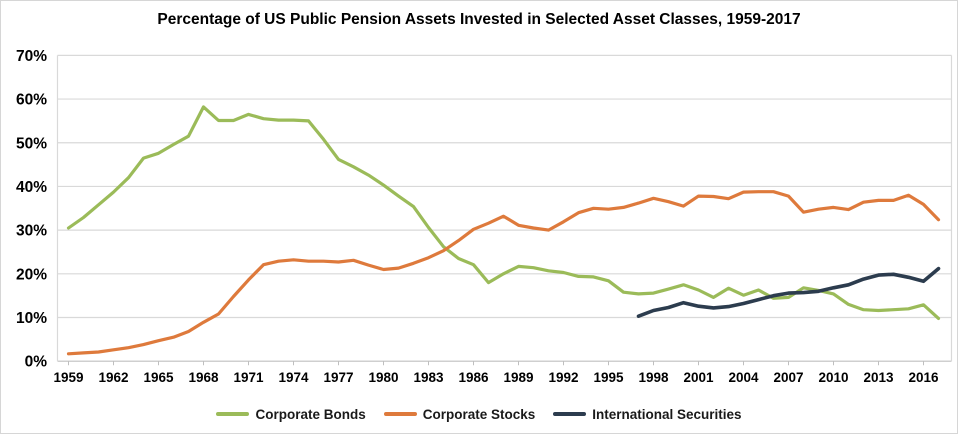 This screenshot has height=434, width=958. Describe the element at coordinates (923, 377) in the screenshot. I see `x-tick-label-2016: 2016` at that location.